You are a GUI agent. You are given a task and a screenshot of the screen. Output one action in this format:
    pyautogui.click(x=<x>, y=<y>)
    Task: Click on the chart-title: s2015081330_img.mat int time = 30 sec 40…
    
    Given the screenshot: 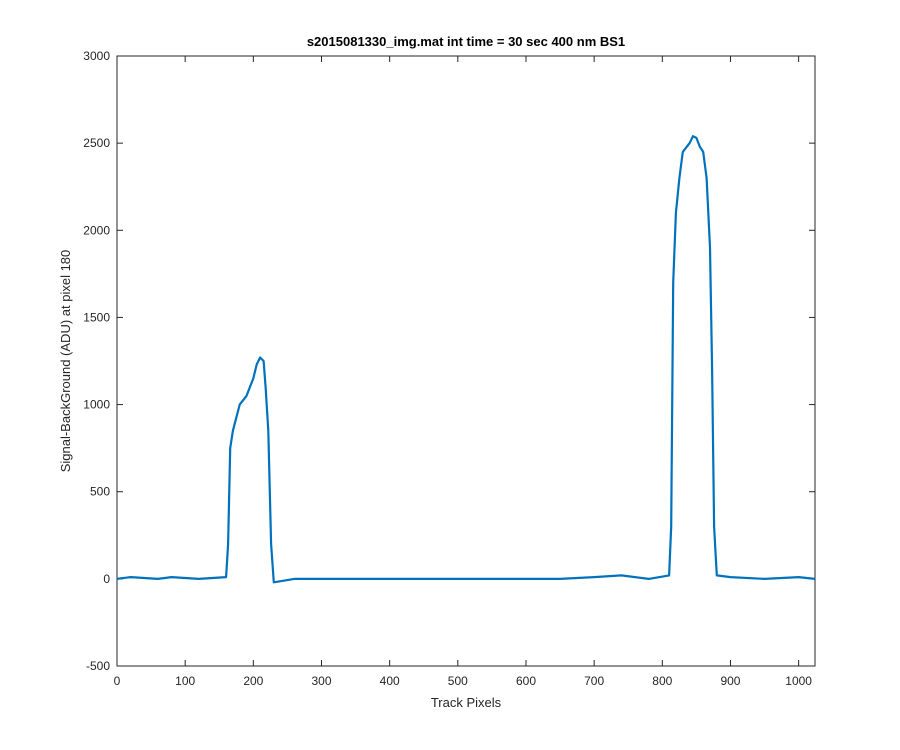 What is the action you would take?
    pyautogui.click(x=466, y=41)
    